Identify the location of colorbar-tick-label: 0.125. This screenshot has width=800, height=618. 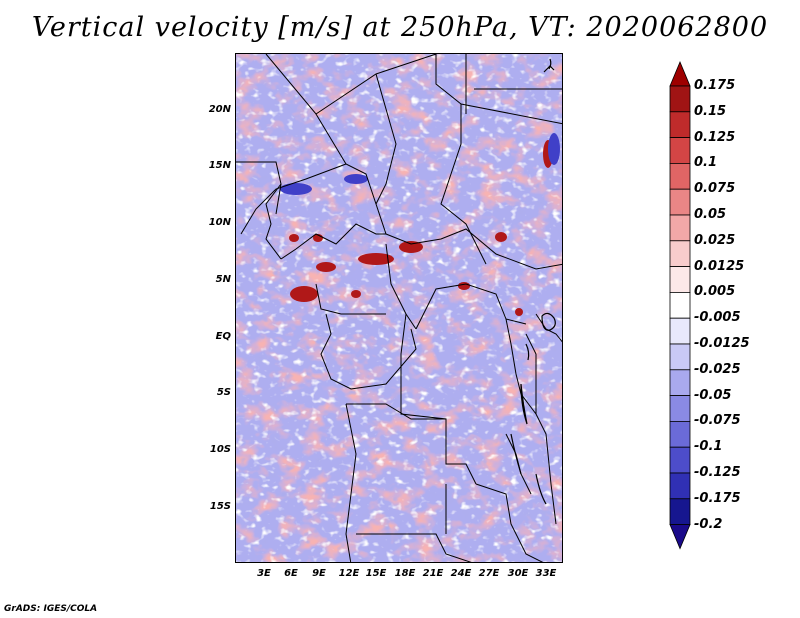
(715, 137).